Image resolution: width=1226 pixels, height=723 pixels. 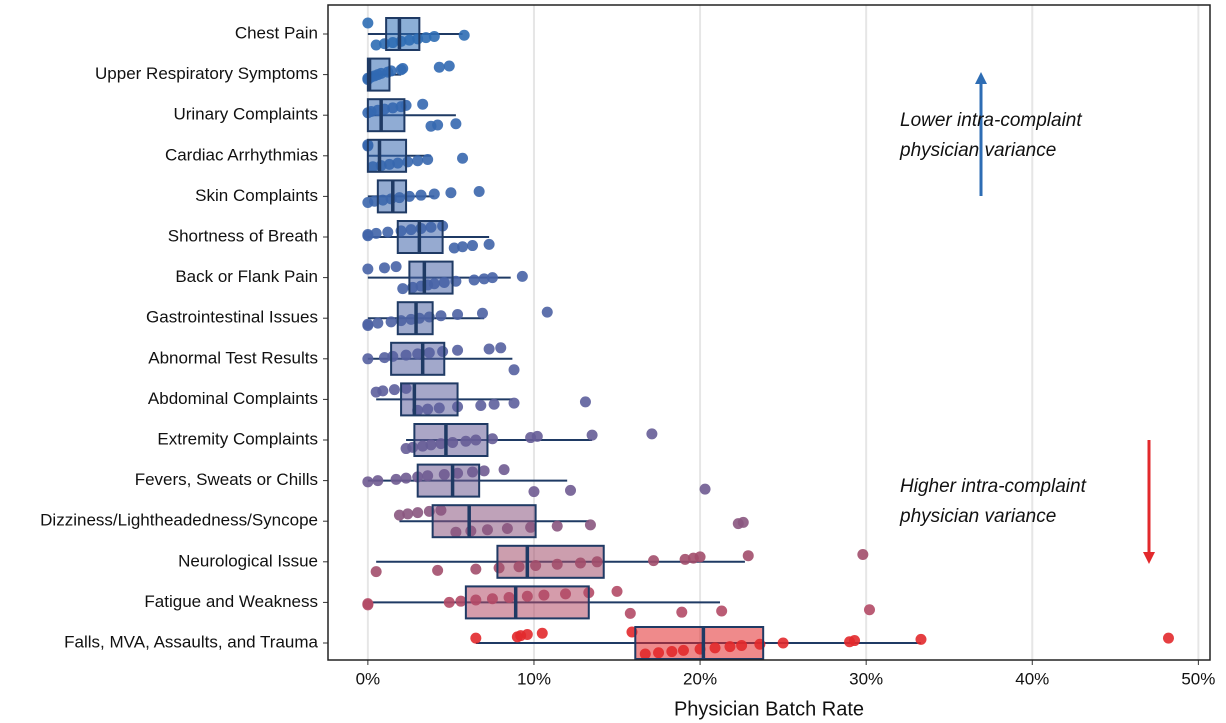 What do you see at coordinates (991, 120) in the screenshot?
I see `annotation: Lower intra-complaint` at bounding box center [991, 120].